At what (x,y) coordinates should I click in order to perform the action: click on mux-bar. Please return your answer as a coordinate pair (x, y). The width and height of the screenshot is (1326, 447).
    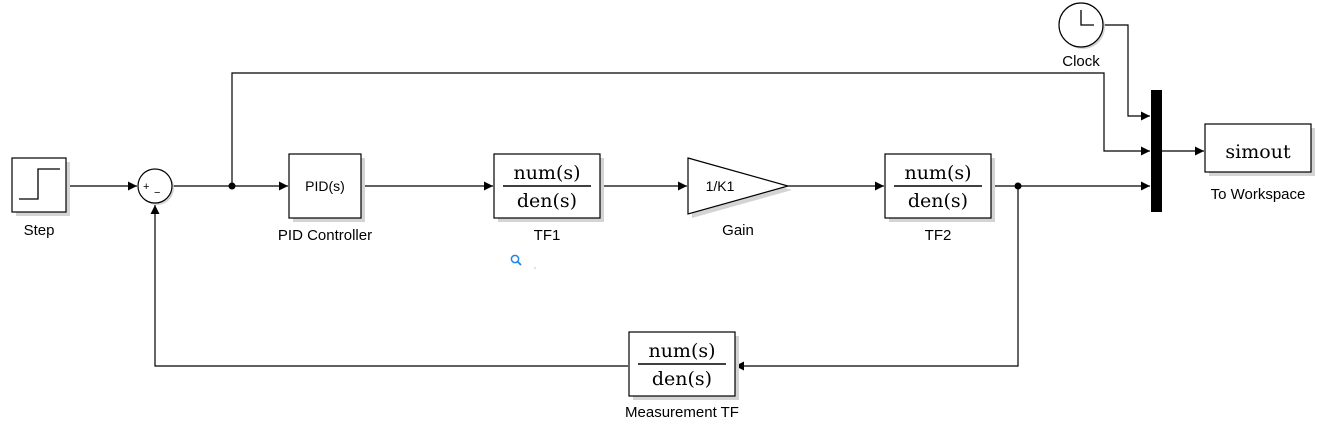
    Looking at the image, I should click on (1156, 151).